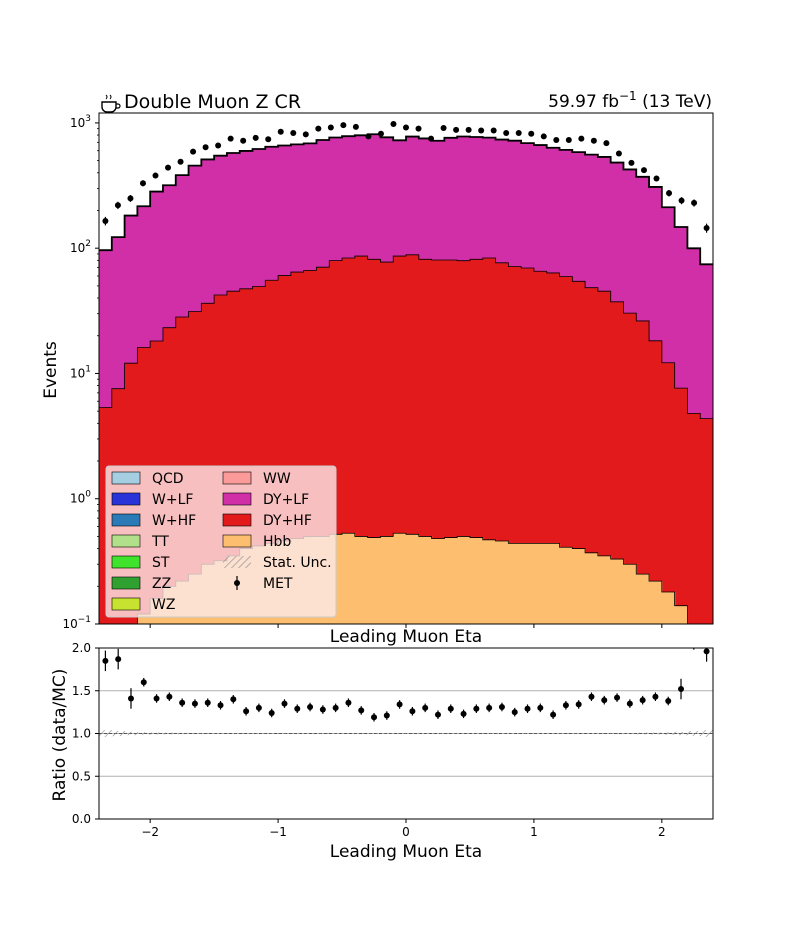 This screenshot has width=792, height=936. I want to click on ratio-y-axis: 0.0 0.5 1.0 1.5 2.0, so click(85, 733).